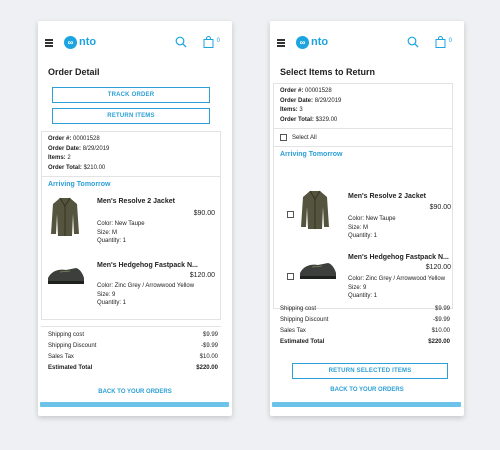 The width and height of the screenshot is (500, 450). Describe the element at coordinates (131, 116) in the screenshot. I see `return-items-button: RETURN ITEMS` at that location.